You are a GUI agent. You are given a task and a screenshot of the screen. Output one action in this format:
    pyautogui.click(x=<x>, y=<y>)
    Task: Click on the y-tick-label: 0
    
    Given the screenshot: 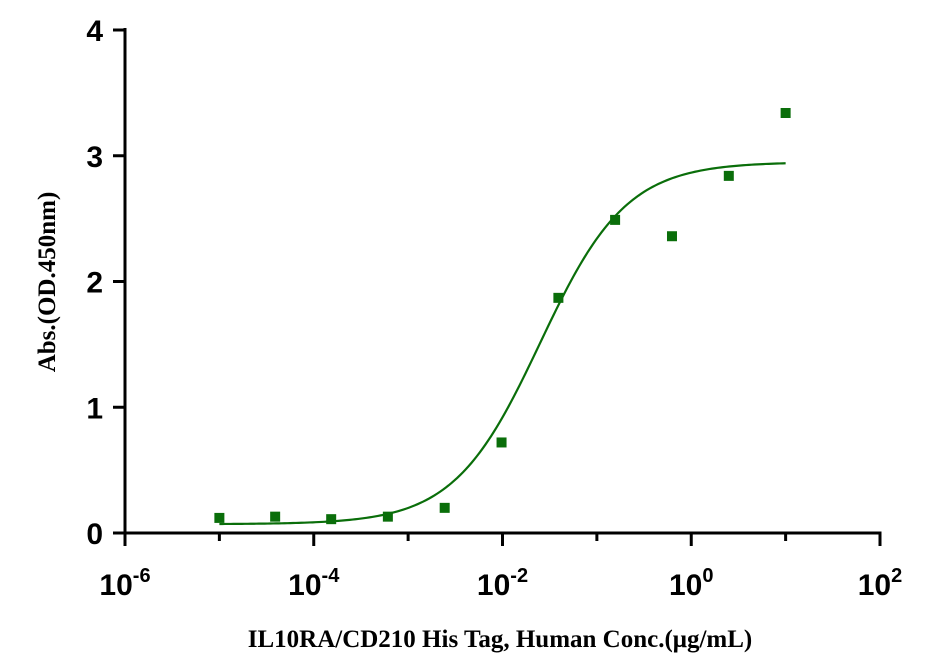 What is the action you would take?
    pyautogui.click(x=94, y=534)
    